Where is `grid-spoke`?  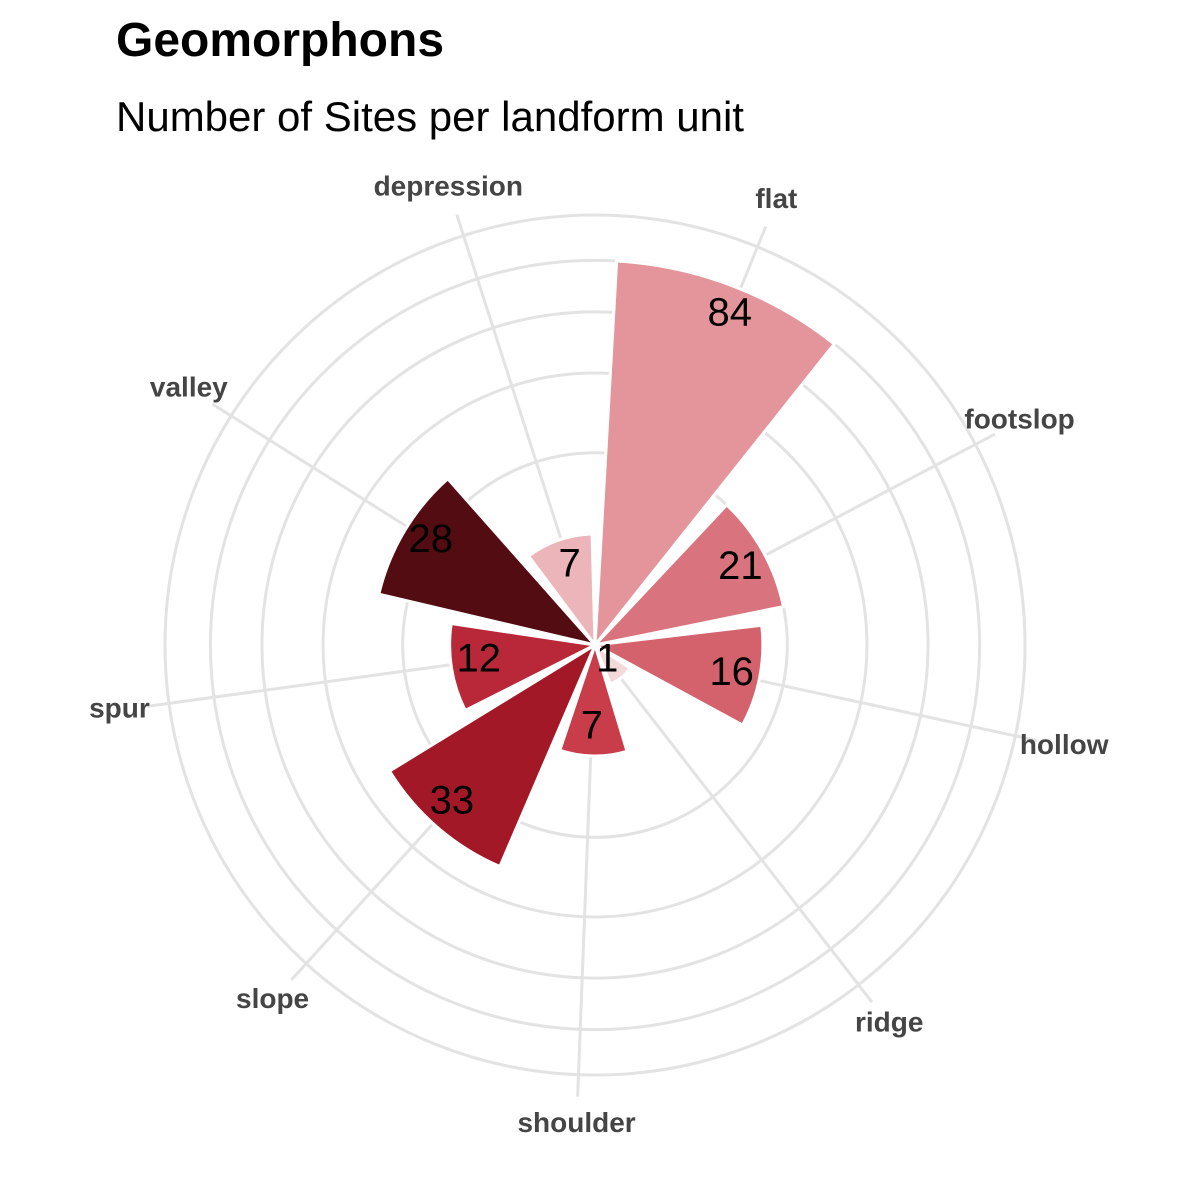
grid-spoke is located at coordinates (733, 824).